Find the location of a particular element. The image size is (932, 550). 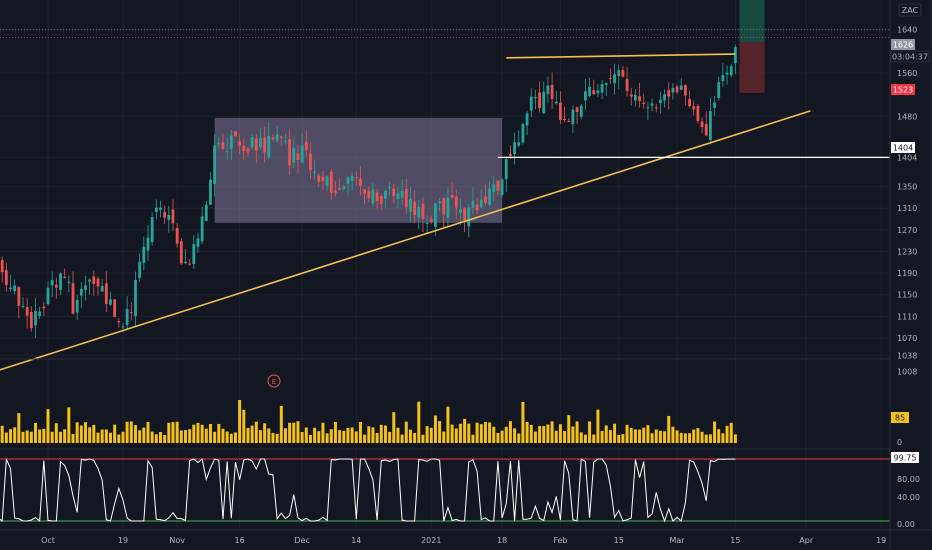

earnings-label: E is located at coordinates (274, 382).